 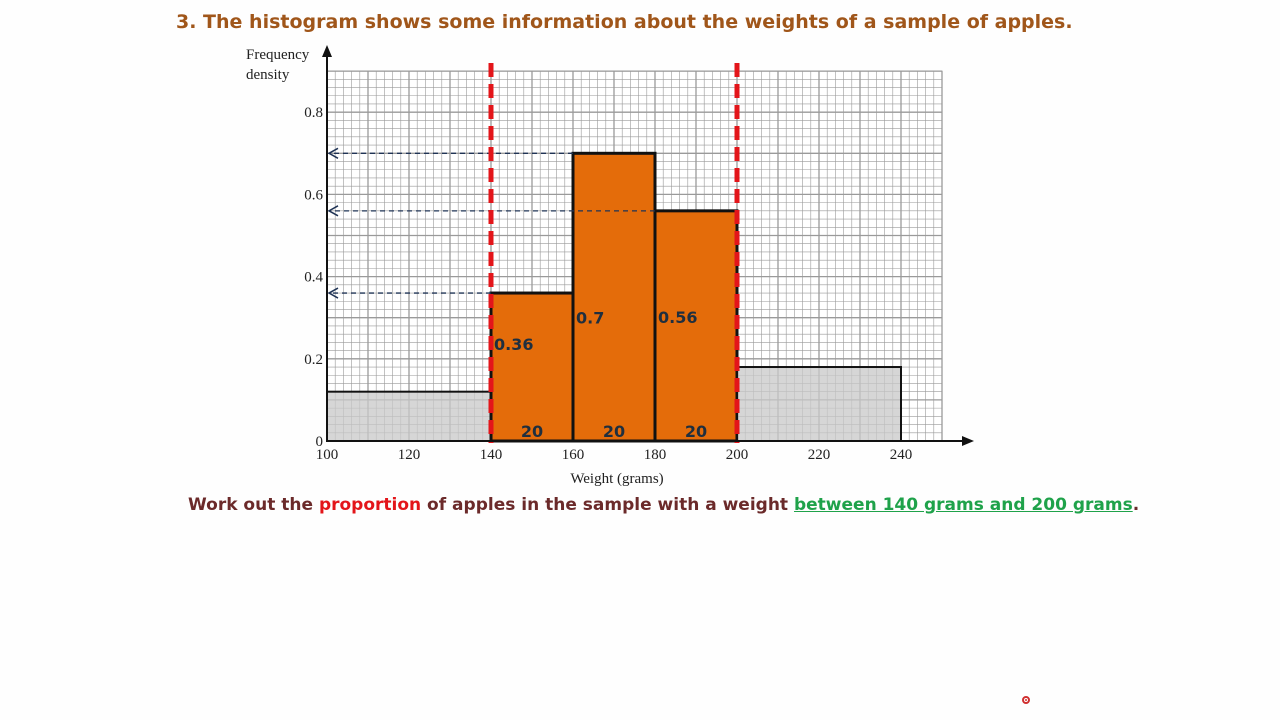 What do you see at coordinates (573, 455) in the screenshot?
I see `x-tick-label: 160` at bounding box center [573, 455].